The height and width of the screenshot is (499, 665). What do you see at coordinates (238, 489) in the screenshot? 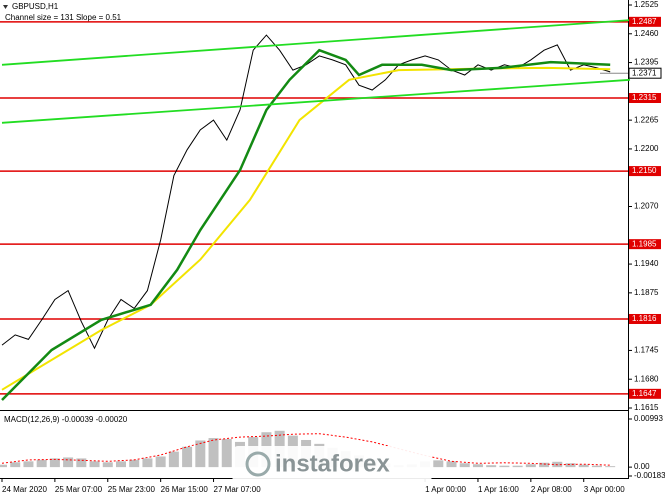
I see `x-tick-label: 27 Mar 07:00` at bounding box center [238, 489].